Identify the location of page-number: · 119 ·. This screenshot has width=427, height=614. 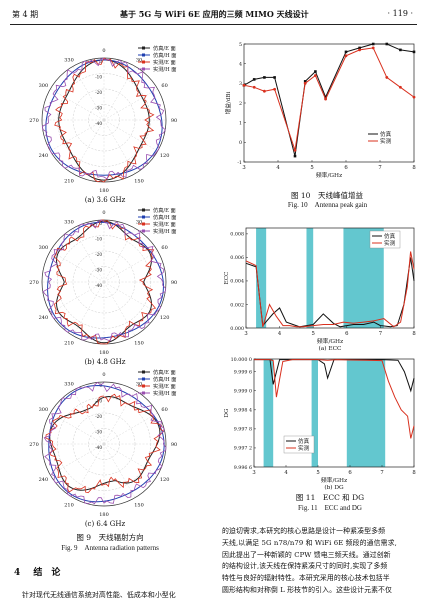
(400, 13).